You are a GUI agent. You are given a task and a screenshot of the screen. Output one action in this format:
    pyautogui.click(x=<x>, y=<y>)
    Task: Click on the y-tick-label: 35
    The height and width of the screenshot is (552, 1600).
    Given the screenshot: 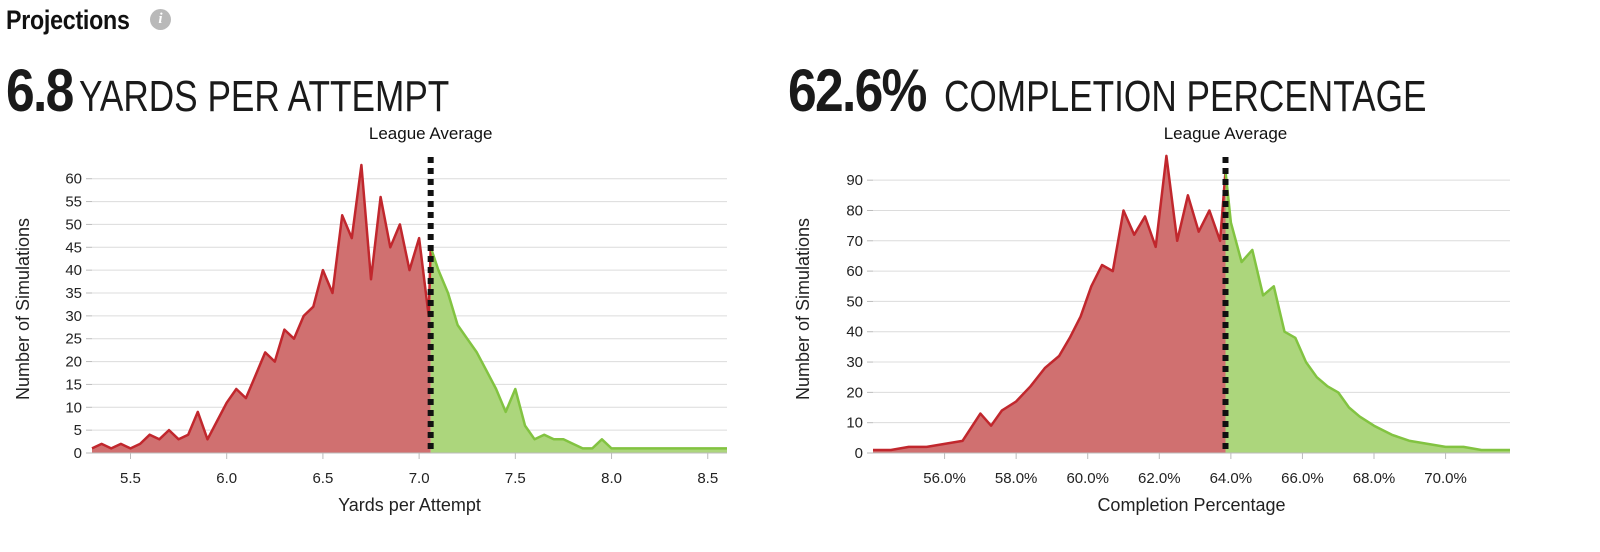 What is the action you would take?
    pyautogui.click(x=73, y=293)
    